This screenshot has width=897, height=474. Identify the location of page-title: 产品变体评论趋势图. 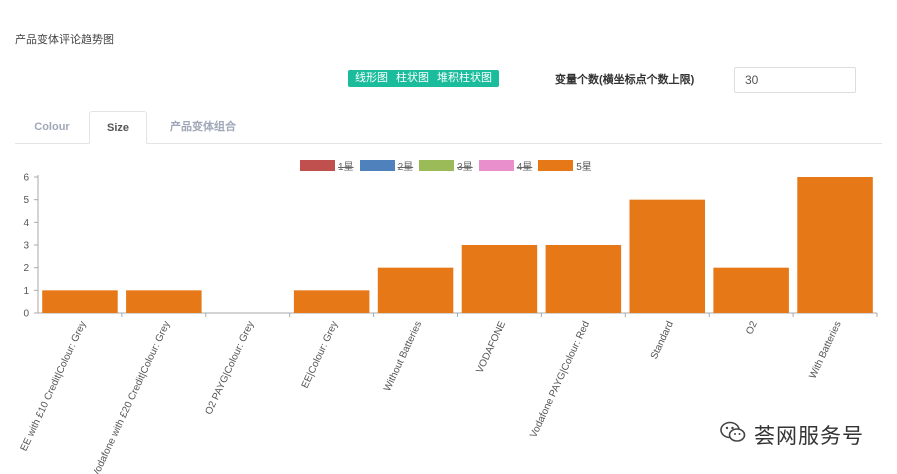
(64, 40).